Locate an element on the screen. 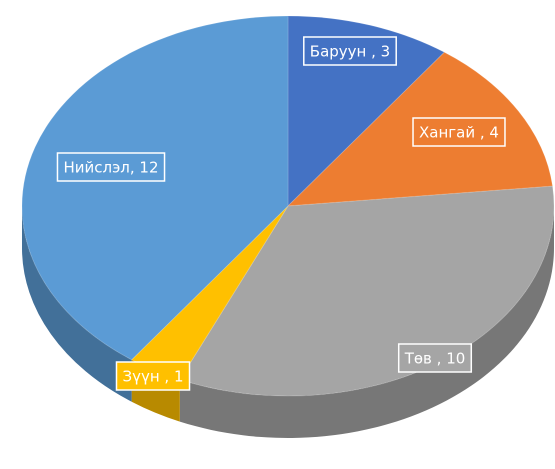 The width and height of the screenshot is (555, 469). data-label-text: Баруун , 3 is located at coordinates (350, 52).